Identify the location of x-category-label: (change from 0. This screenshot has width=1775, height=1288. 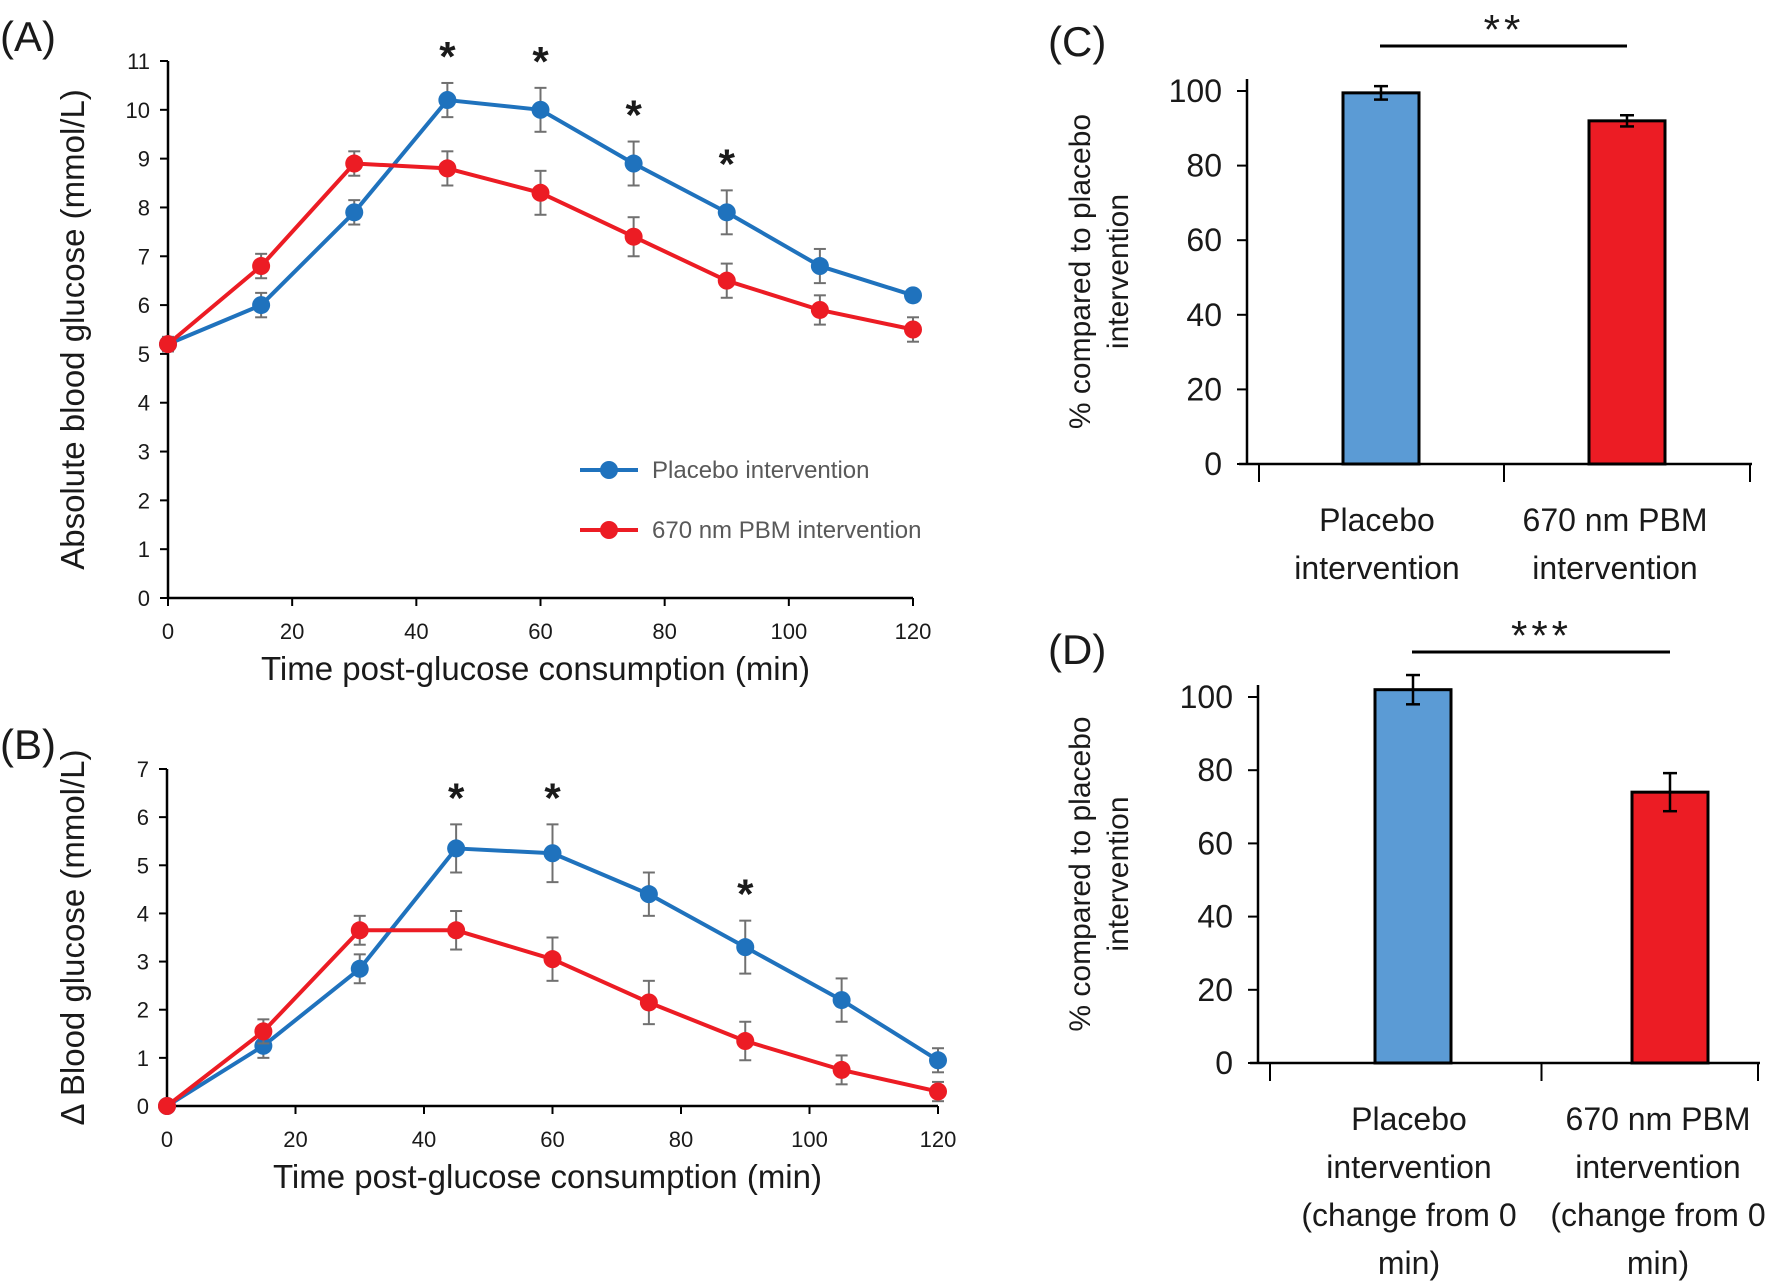
(1408, 1215).